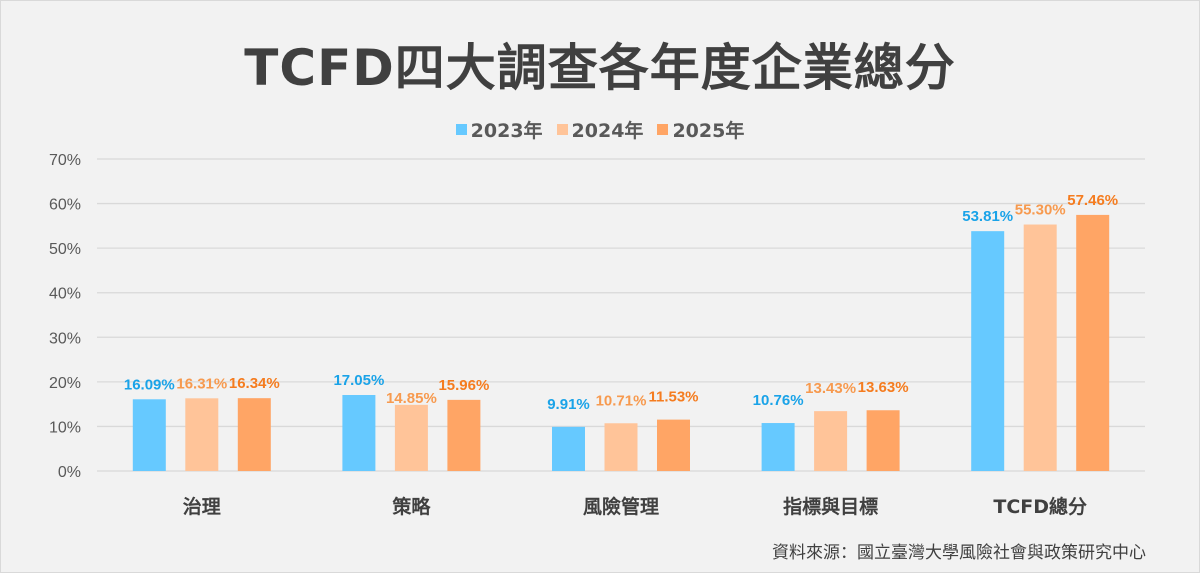 Image resolution: width=1200 pixels, height=573 pixels. I want to click on data-label: 14.85%, so click(411, 398).